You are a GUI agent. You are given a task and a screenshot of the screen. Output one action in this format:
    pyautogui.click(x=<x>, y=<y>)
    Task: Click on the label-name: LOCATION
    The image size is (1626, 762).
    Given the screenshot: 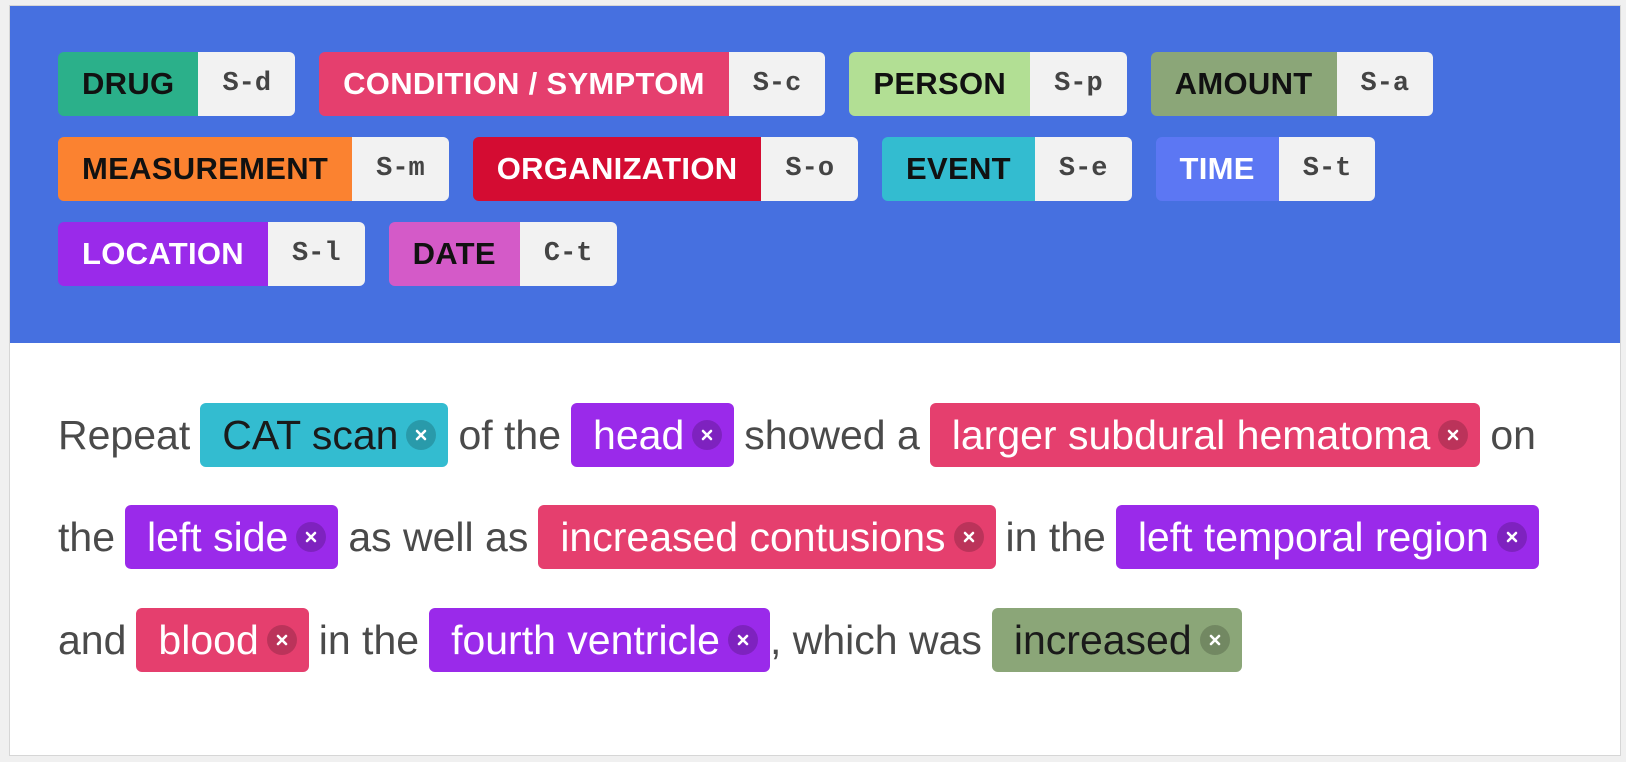 What is the action you would take?
    pyautogui.click(x=163, y=254)
    